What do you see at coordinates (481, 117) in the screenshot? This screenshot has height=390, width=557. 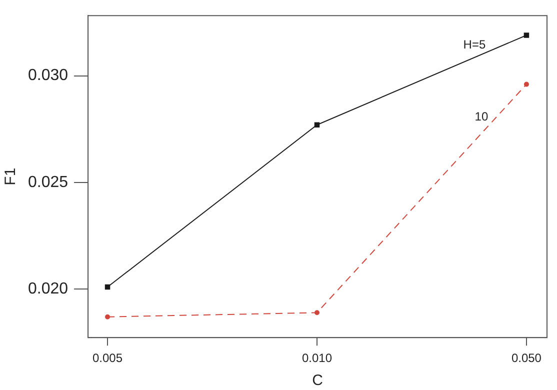 I see `series-label: 10` at bounding box center [481, 117].